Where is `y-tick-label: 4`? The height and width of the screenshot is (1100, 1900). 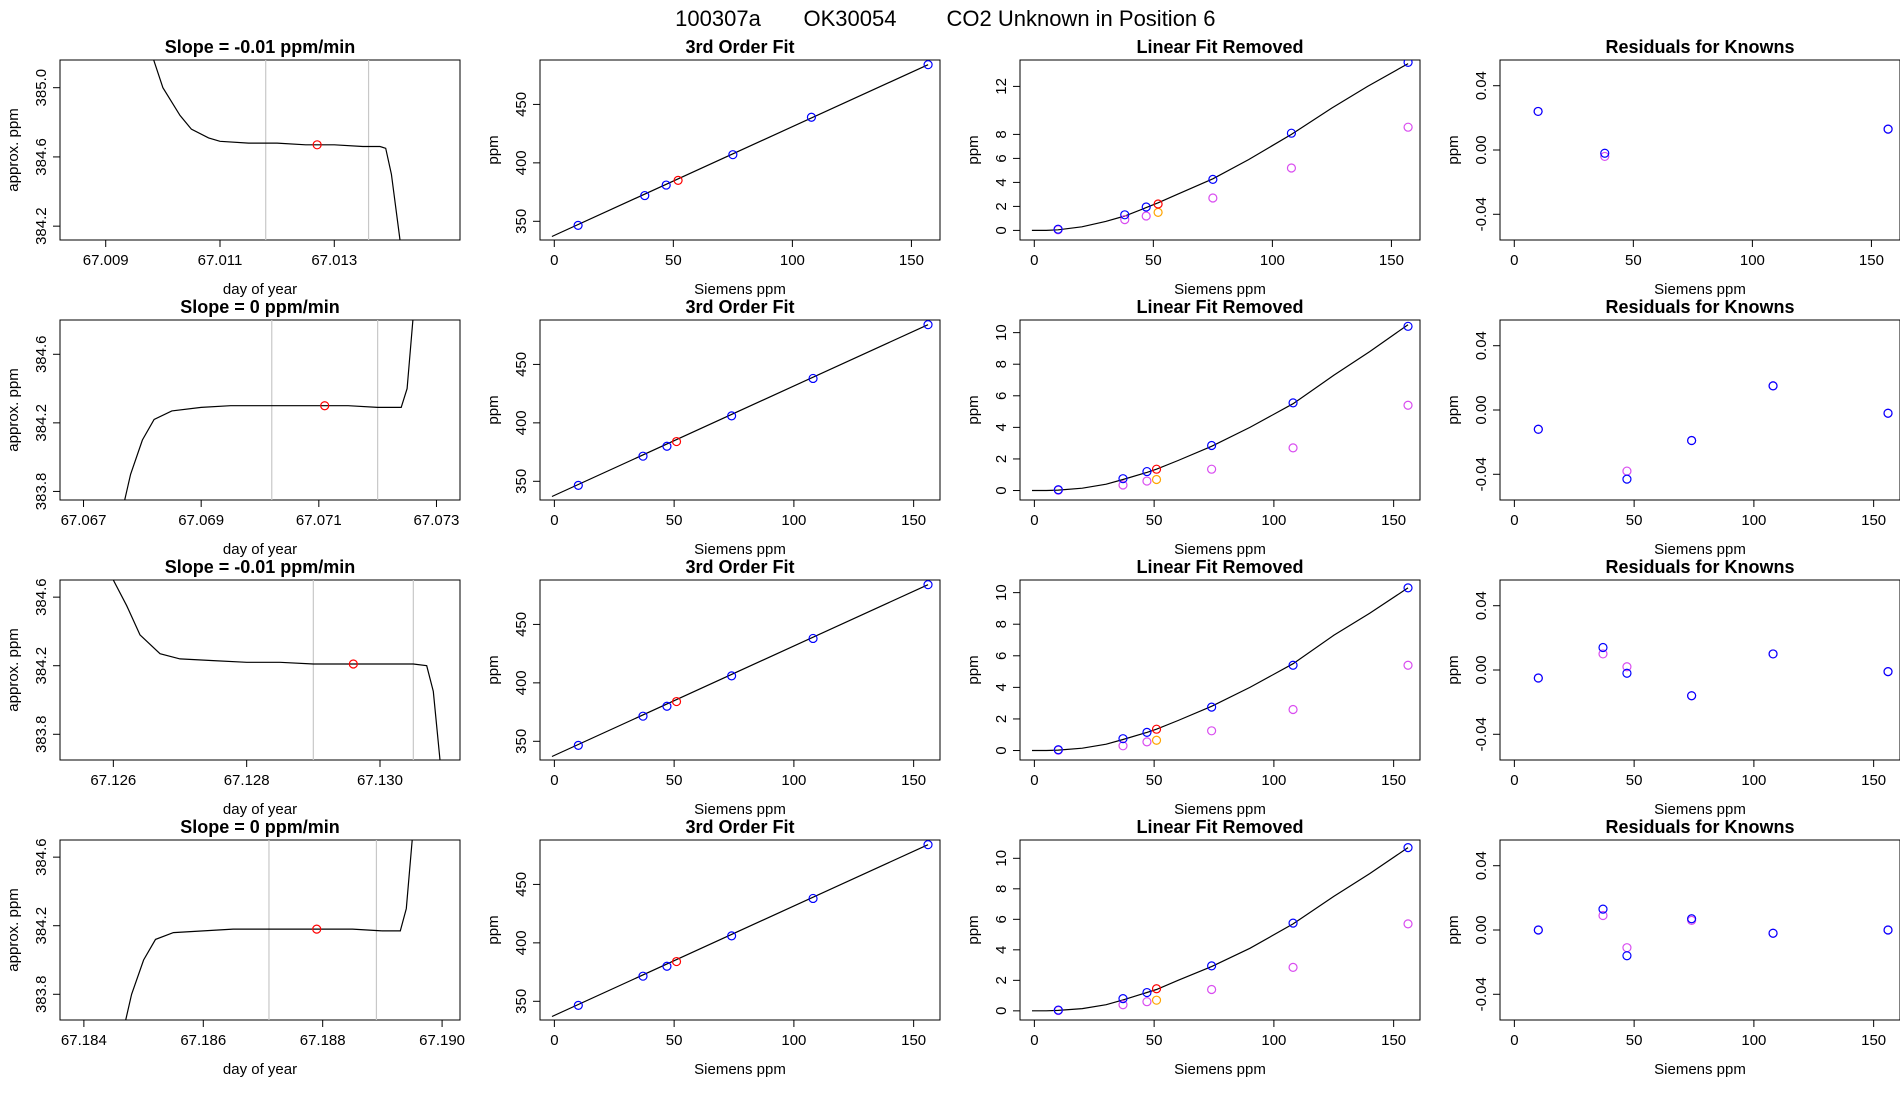 y-tick-label: 4 is located at coordinates (1001, 687).